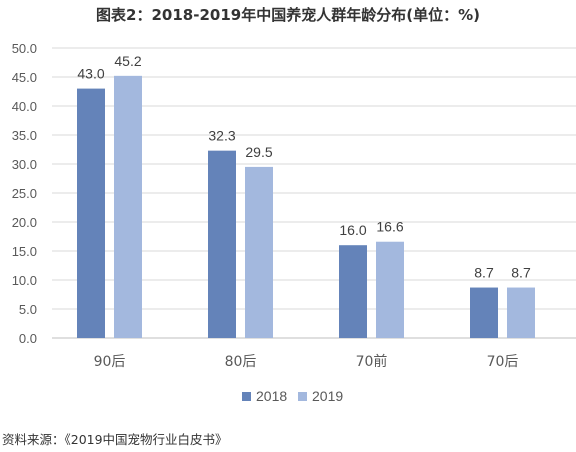  Describe the element at coordinates (24, 222) in the screenshot. I see `y-tick-label: 20.0` at that location.